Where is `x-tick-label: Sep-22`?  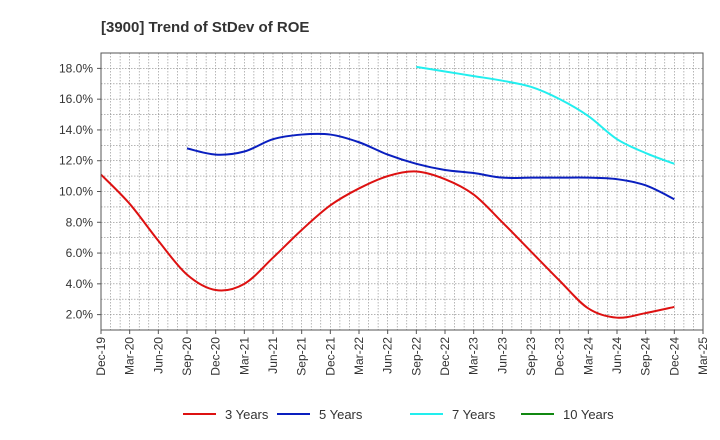
x-tick-label: Sep-22 is located at coordinates (416, 356).